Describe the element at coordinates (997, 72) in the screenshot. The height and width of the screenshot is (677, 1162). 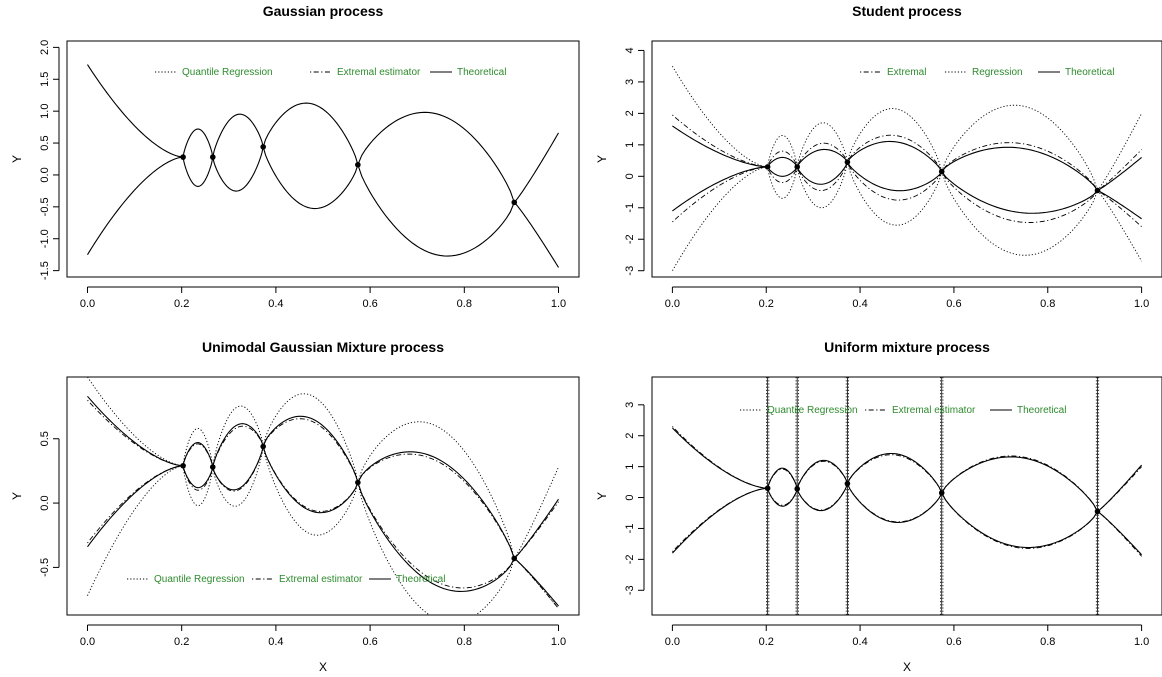
I see `legend-label: Regression` at that location.